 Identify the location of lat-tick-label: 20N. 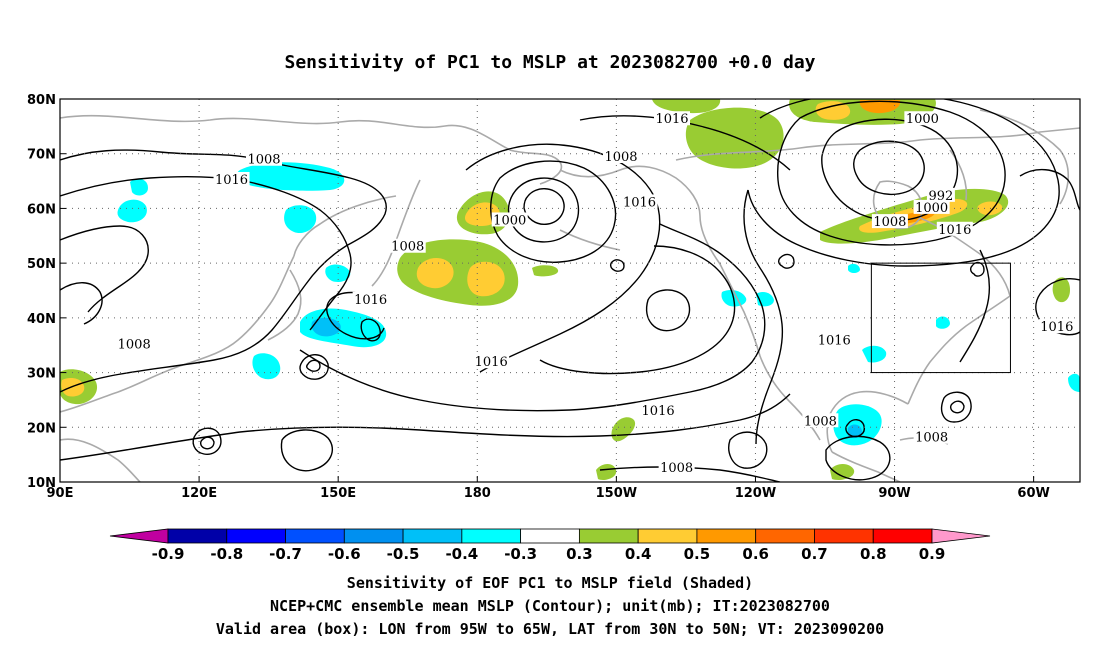
(41, 428).